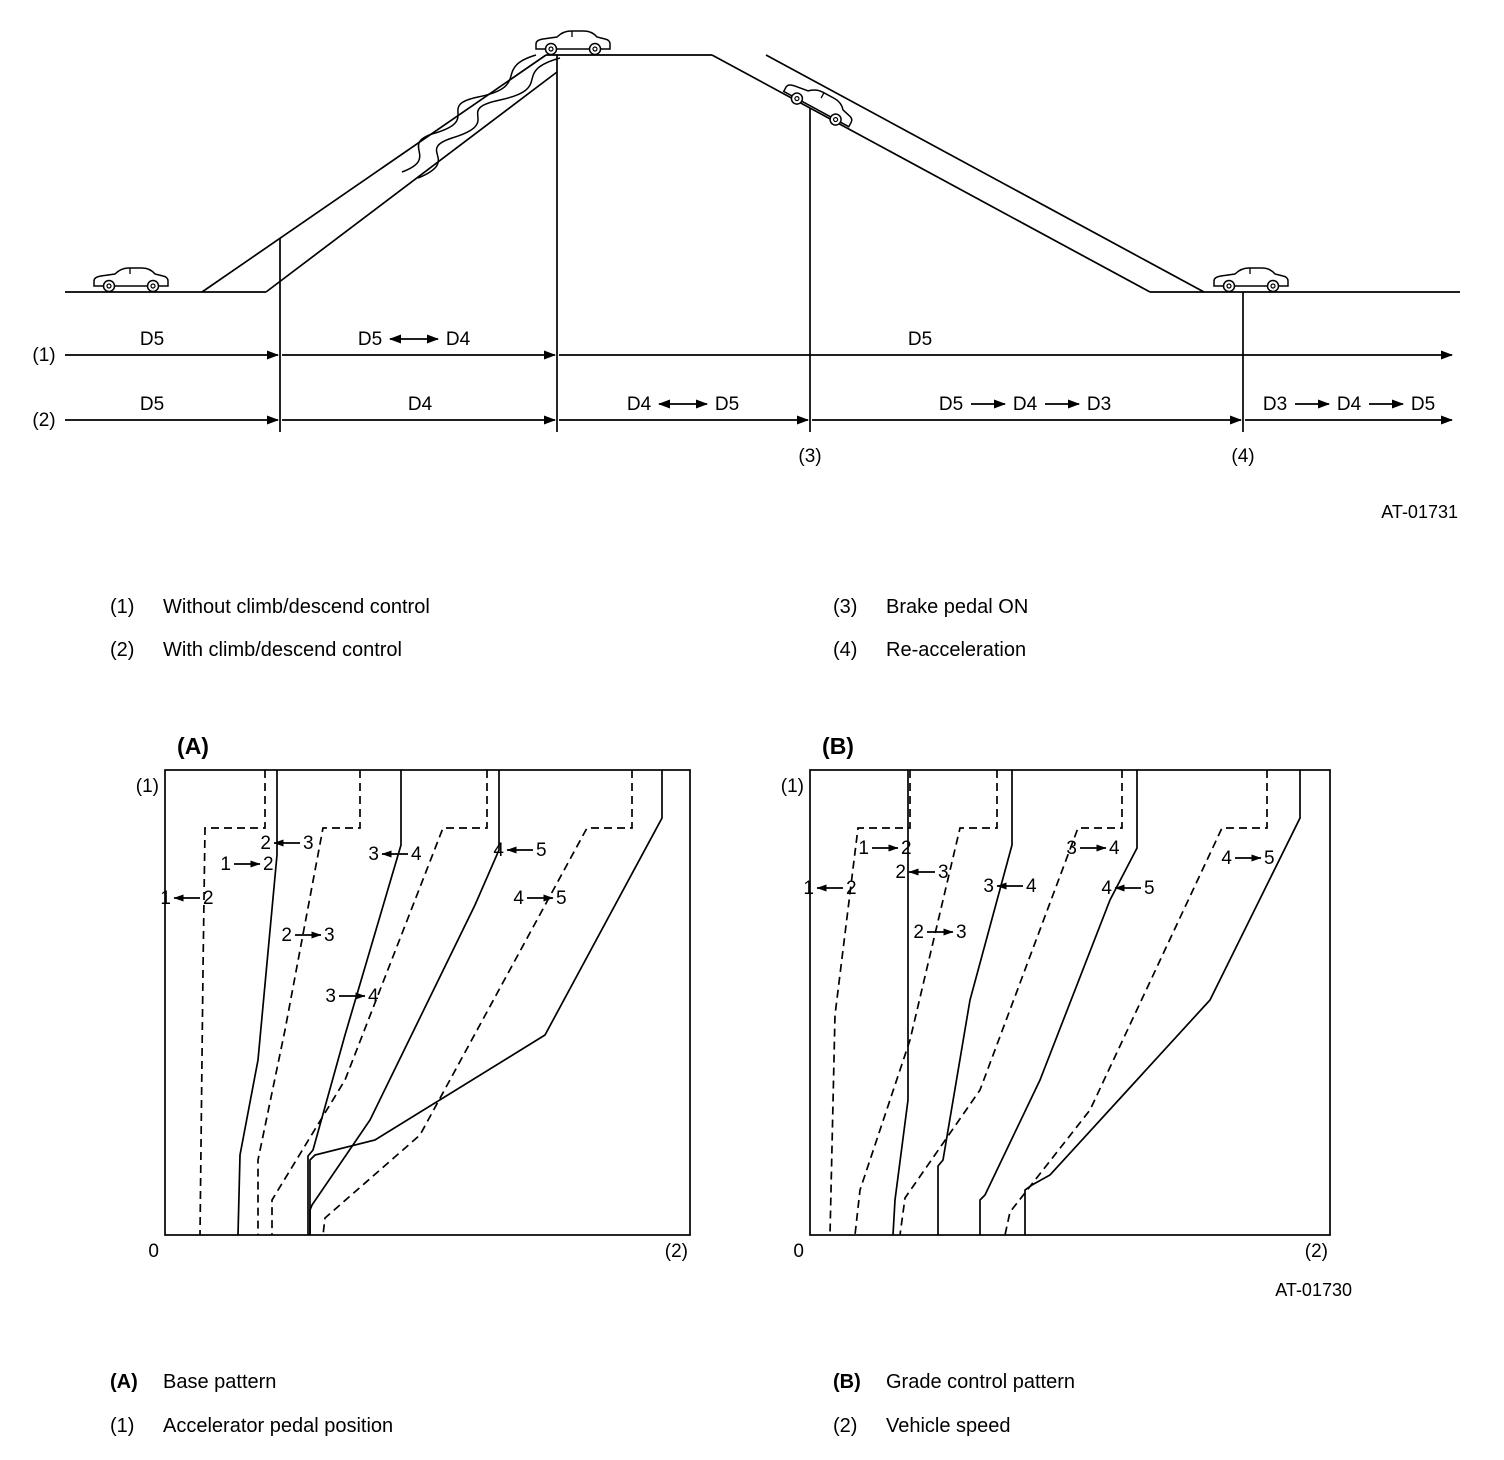 The height and width of the screenshot is (1460, 1504). Describe the element at coordinates (845, 607) in the screenshot. I see `legend-key: (3)` at that location.